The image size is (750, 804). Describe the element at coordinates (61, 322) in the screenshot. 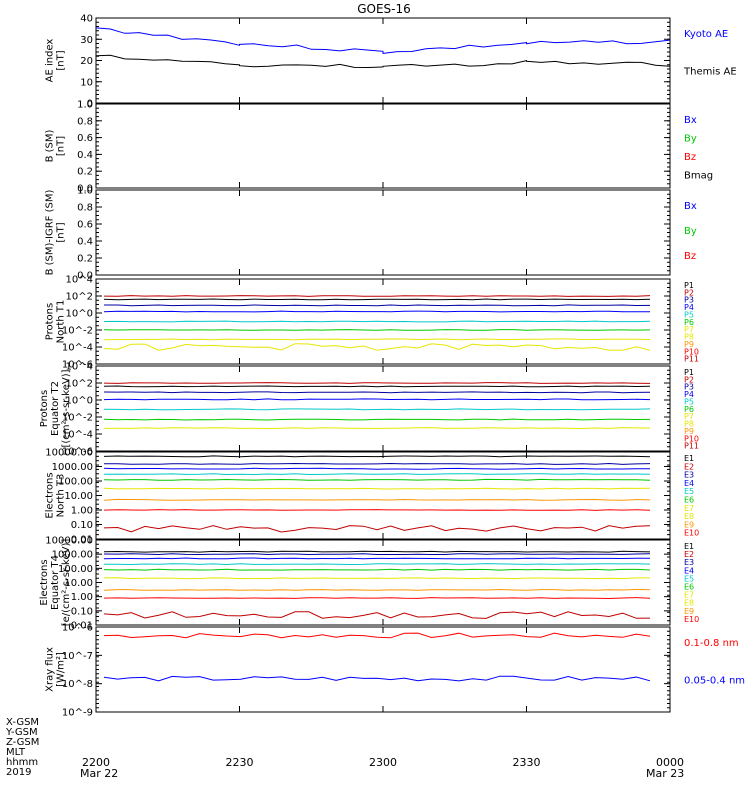

I see `y-axis-label: North T1` at that location.